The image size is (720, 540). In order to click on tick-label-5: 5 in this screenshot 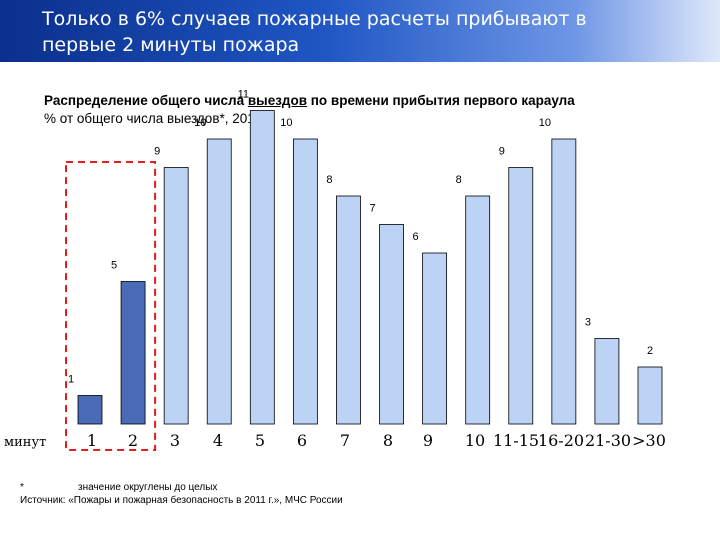, I will do `click(260, 440)`.